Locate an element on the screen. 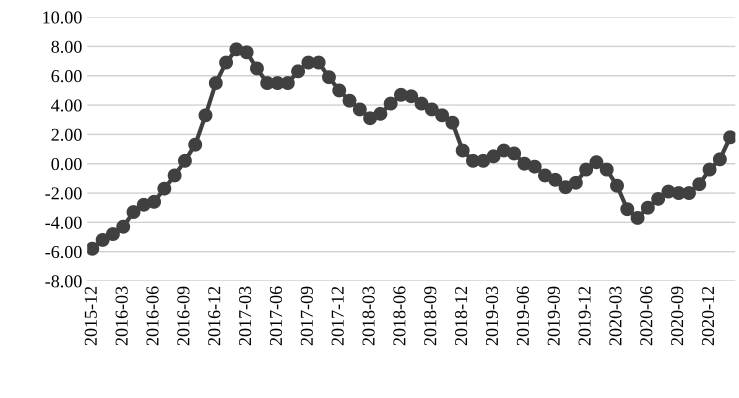 Image resolution: width=739 pixels, height=398 pixels. x-tick-label: 2016-03 is located at coordinates (122, 316).